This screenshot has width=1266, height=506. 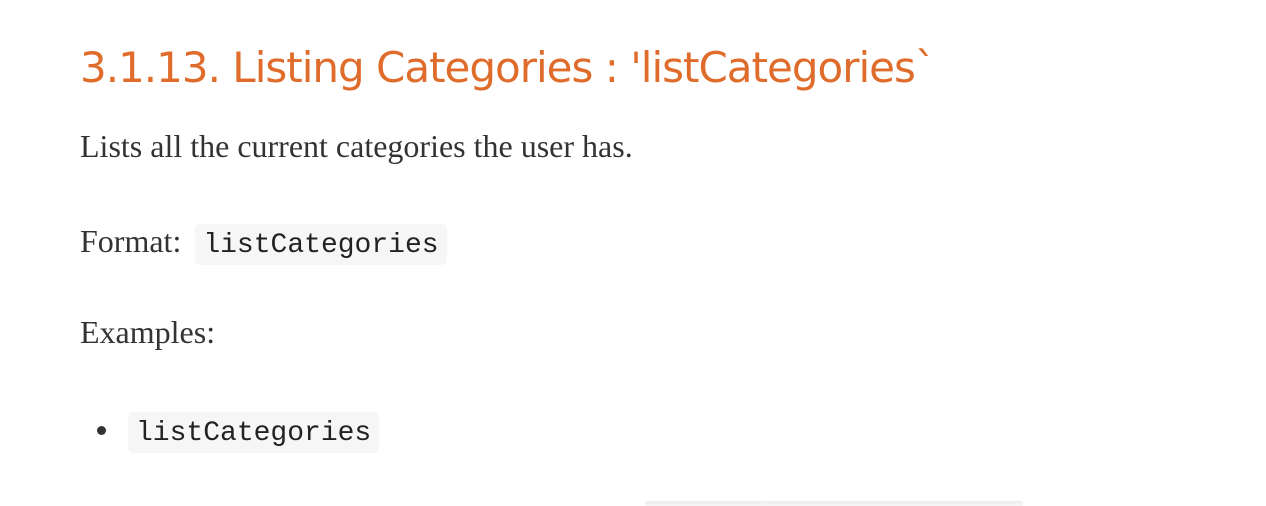 I want to click on example-code: listCategories, so click(x=254, y=432).